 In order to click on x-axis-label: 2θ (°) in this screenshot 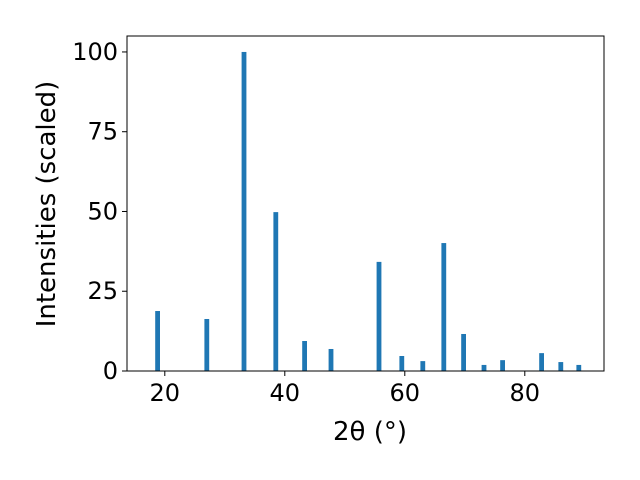, I will do `click(370, 432)`.